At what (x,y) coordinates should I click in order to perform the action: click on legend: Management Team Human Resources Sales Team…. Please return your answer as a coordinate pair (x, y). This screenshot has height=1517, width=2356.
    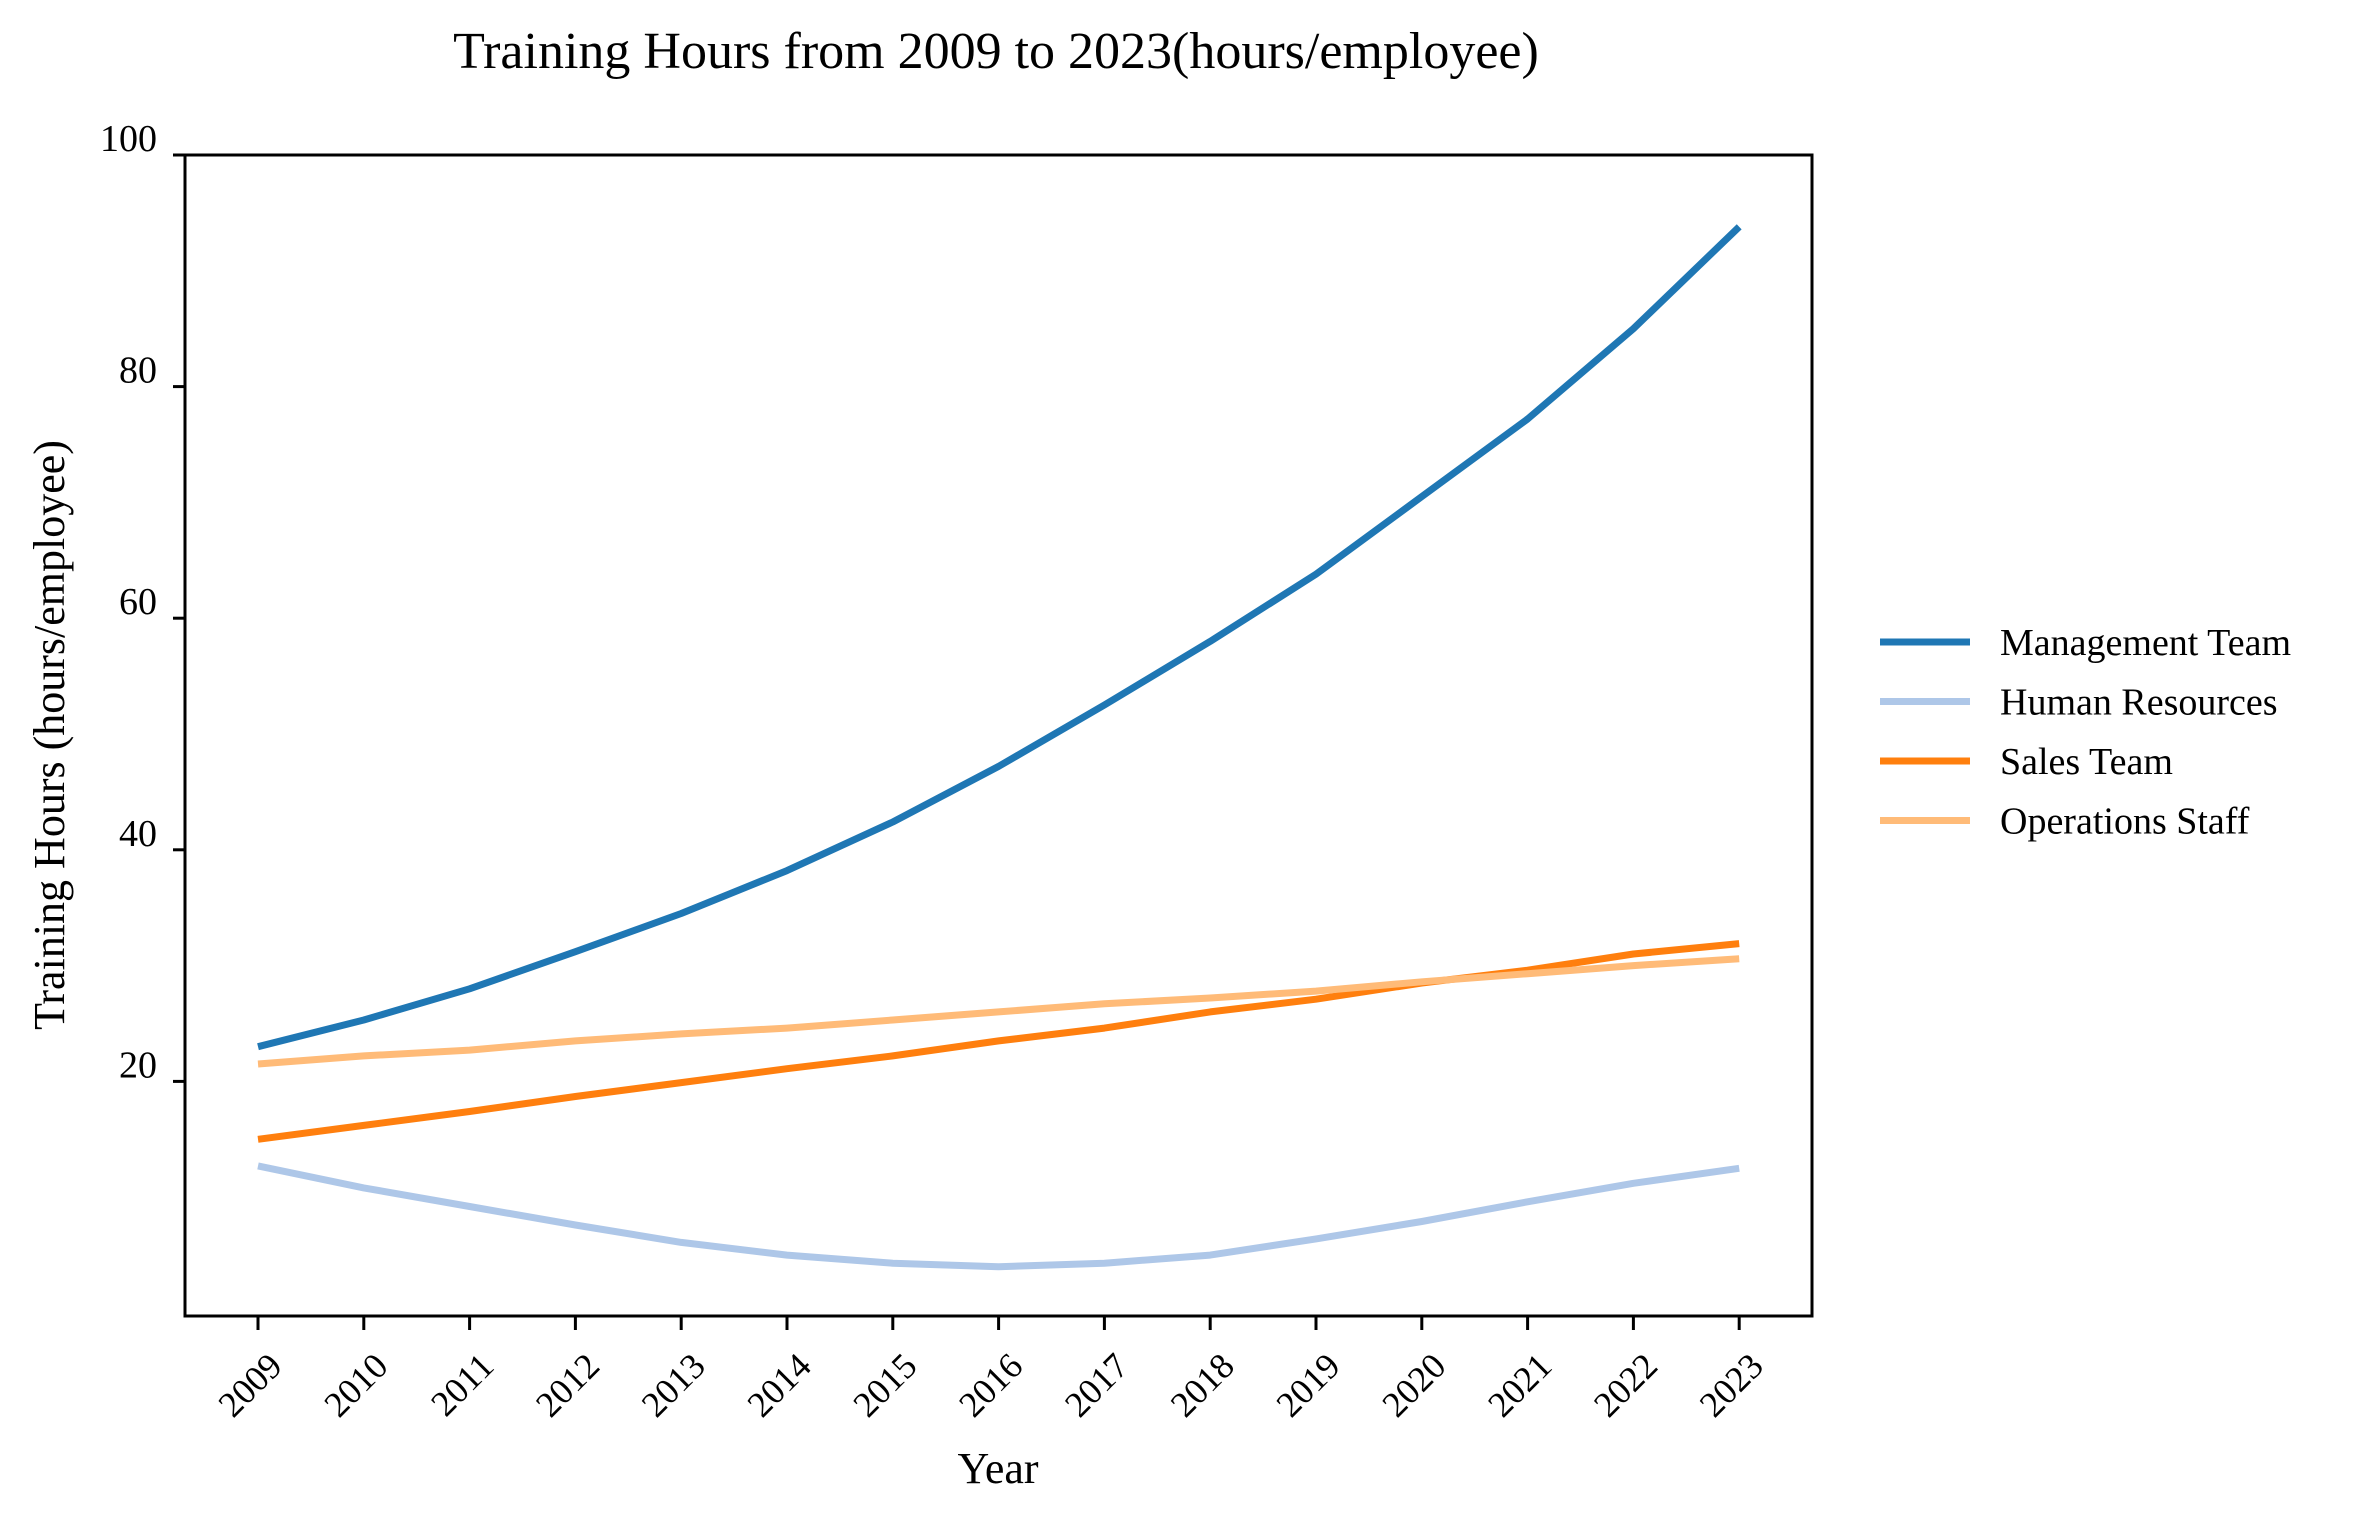
    Looking at the image, I should click on (2085, 732).